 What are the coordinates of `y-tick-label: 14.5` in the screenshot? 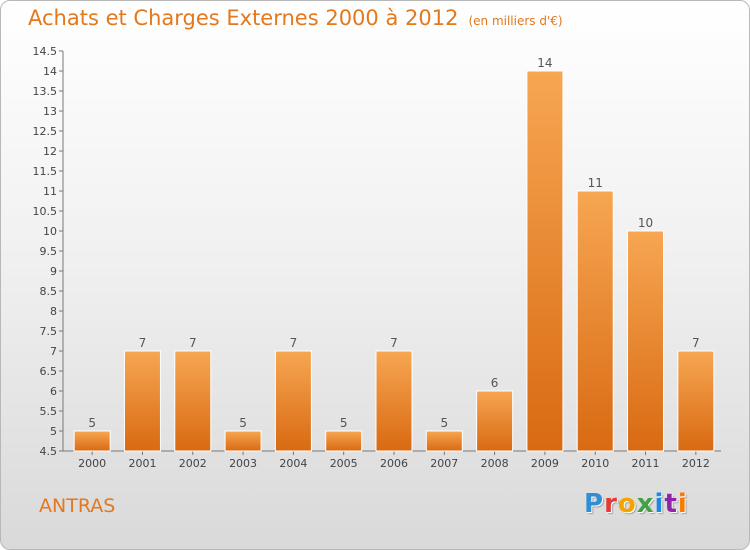 It's located at (45, 51).